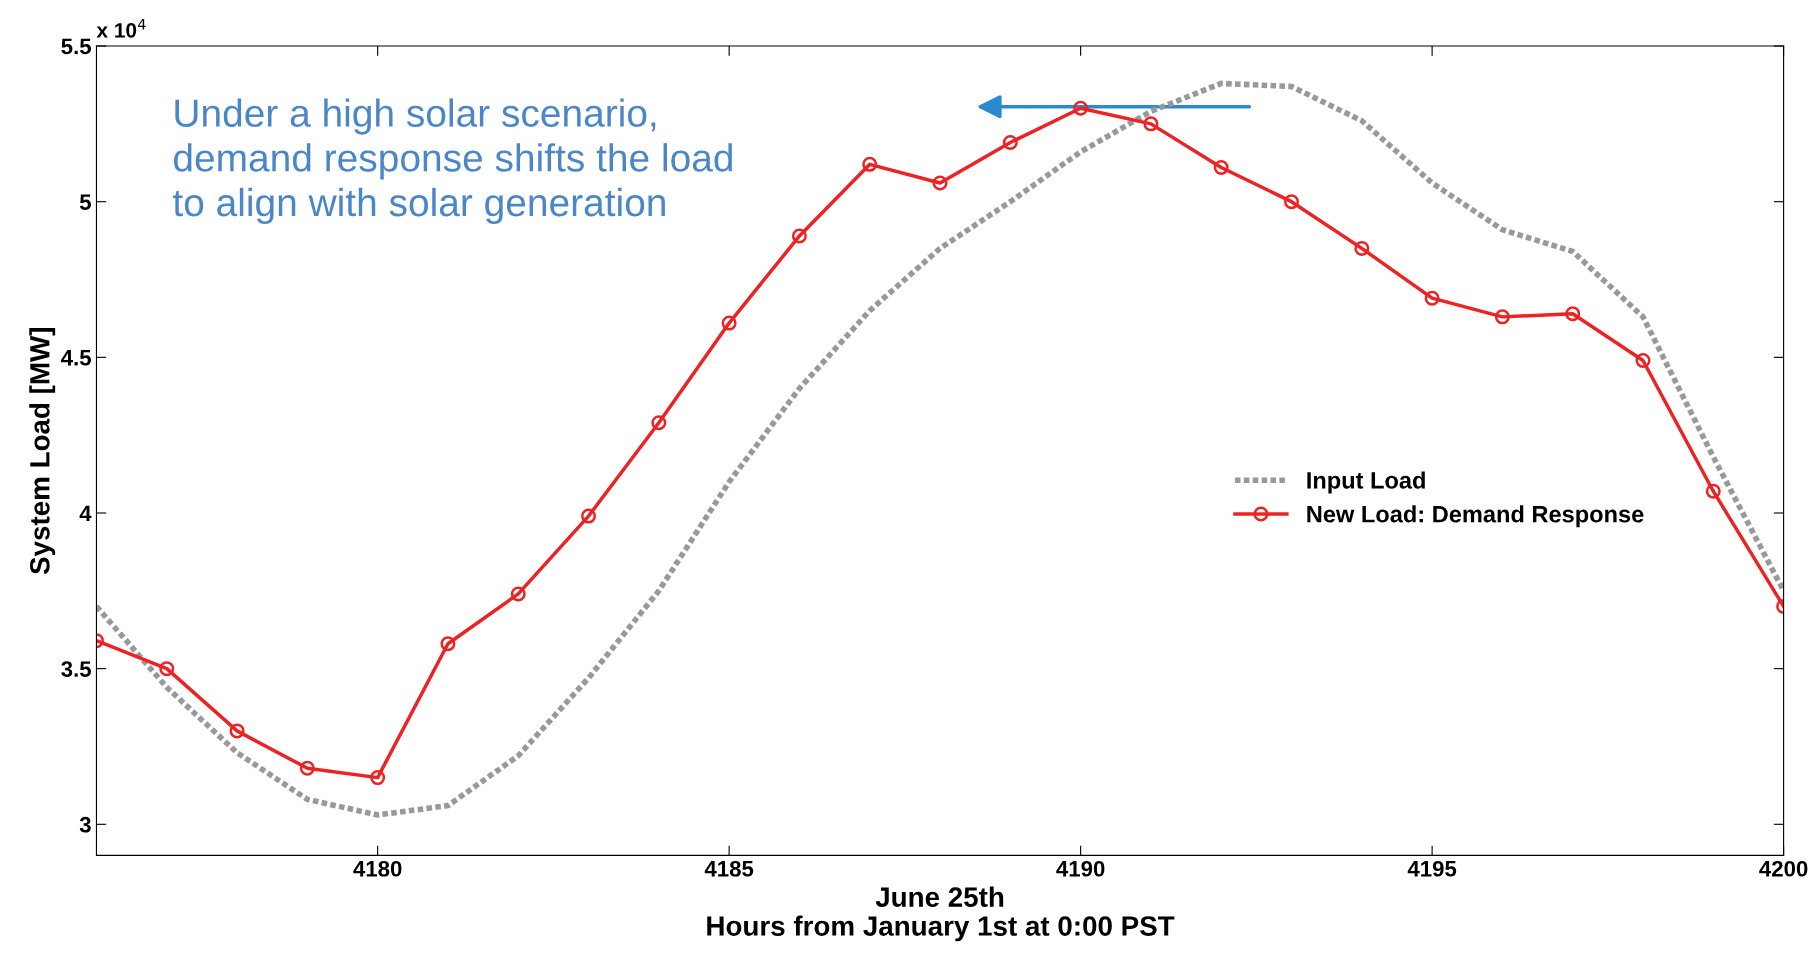  Describe the element at coordinates (1366, 482) in the screenshot. I see `legend-label: Input Load` at that location.